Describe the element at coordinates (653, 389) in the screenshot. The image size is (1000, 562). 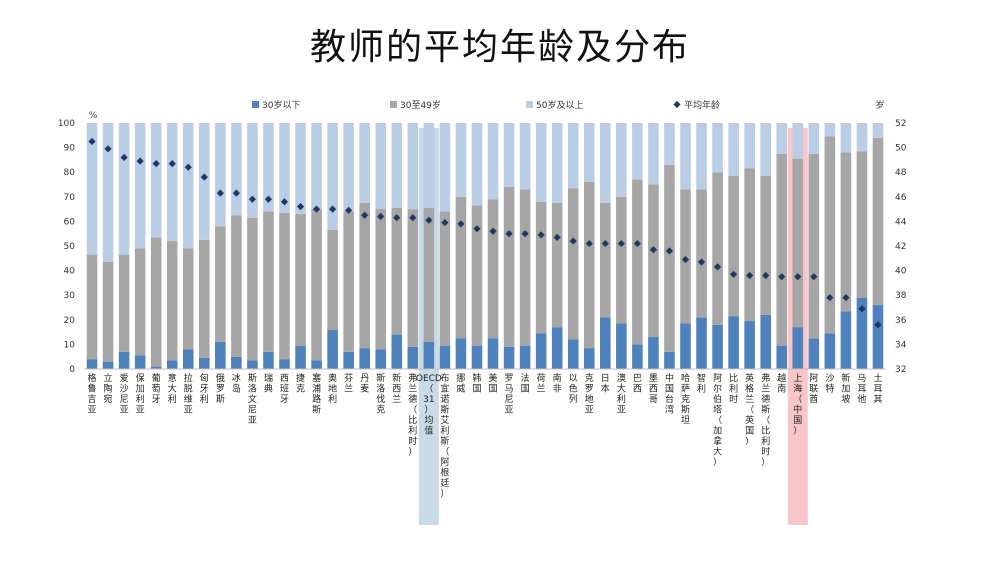
I see `category-label: 墨西哥` at that location.